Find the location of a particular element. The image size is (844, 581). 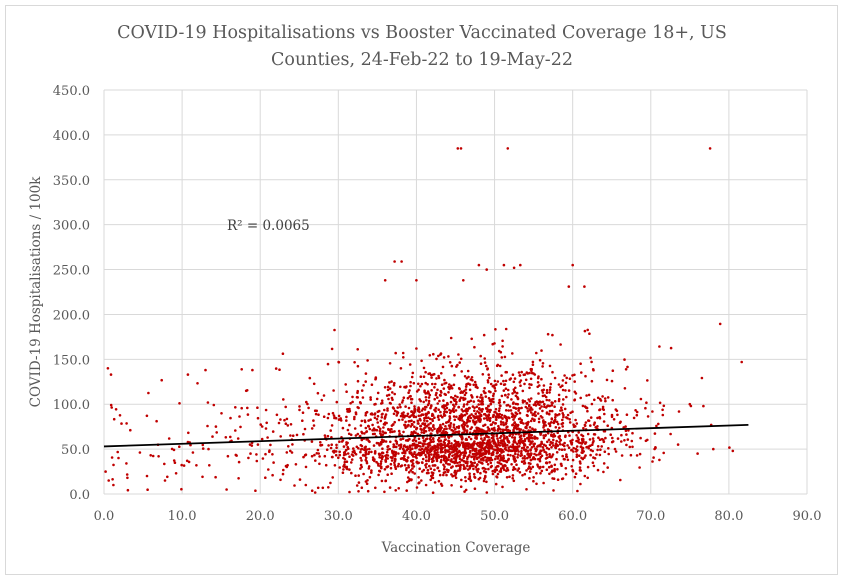

x-tick-label: 40.0 is located at coordinates (416, 516).